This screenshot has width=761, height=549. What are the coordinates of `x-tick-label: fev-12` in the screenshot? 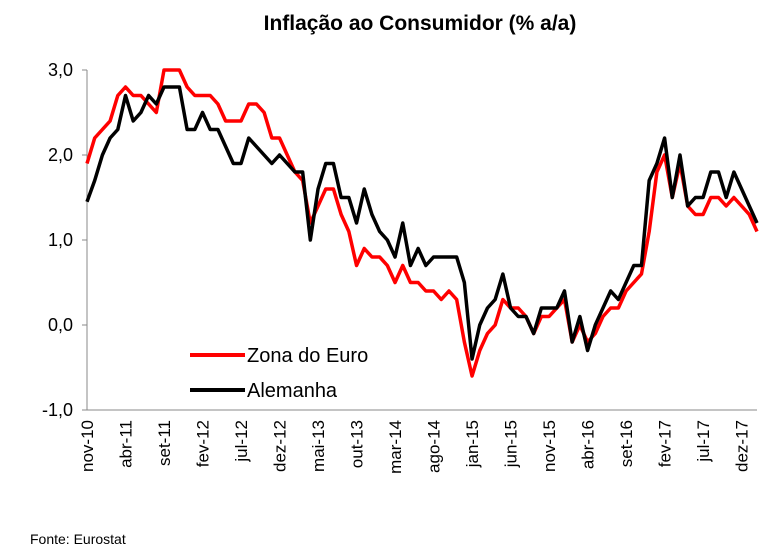 It's located at (203, 443).